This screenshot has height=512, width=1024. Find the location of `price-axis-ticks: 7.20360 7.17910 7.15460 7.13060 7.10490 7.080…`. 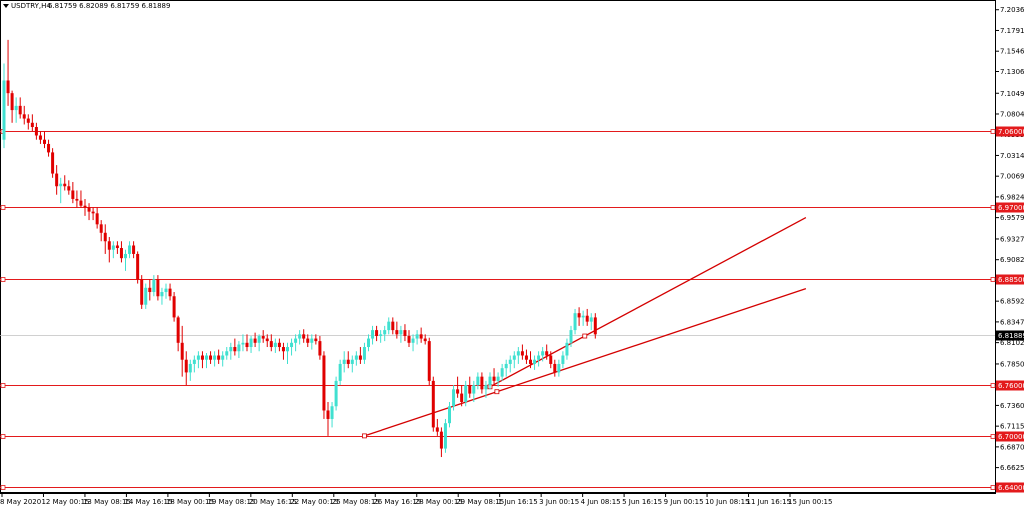

price-axis-ticks: 7.20360 7.17910 7.15460 7.13060 7.10490 7.080… is located at coordinates (1009, 239).